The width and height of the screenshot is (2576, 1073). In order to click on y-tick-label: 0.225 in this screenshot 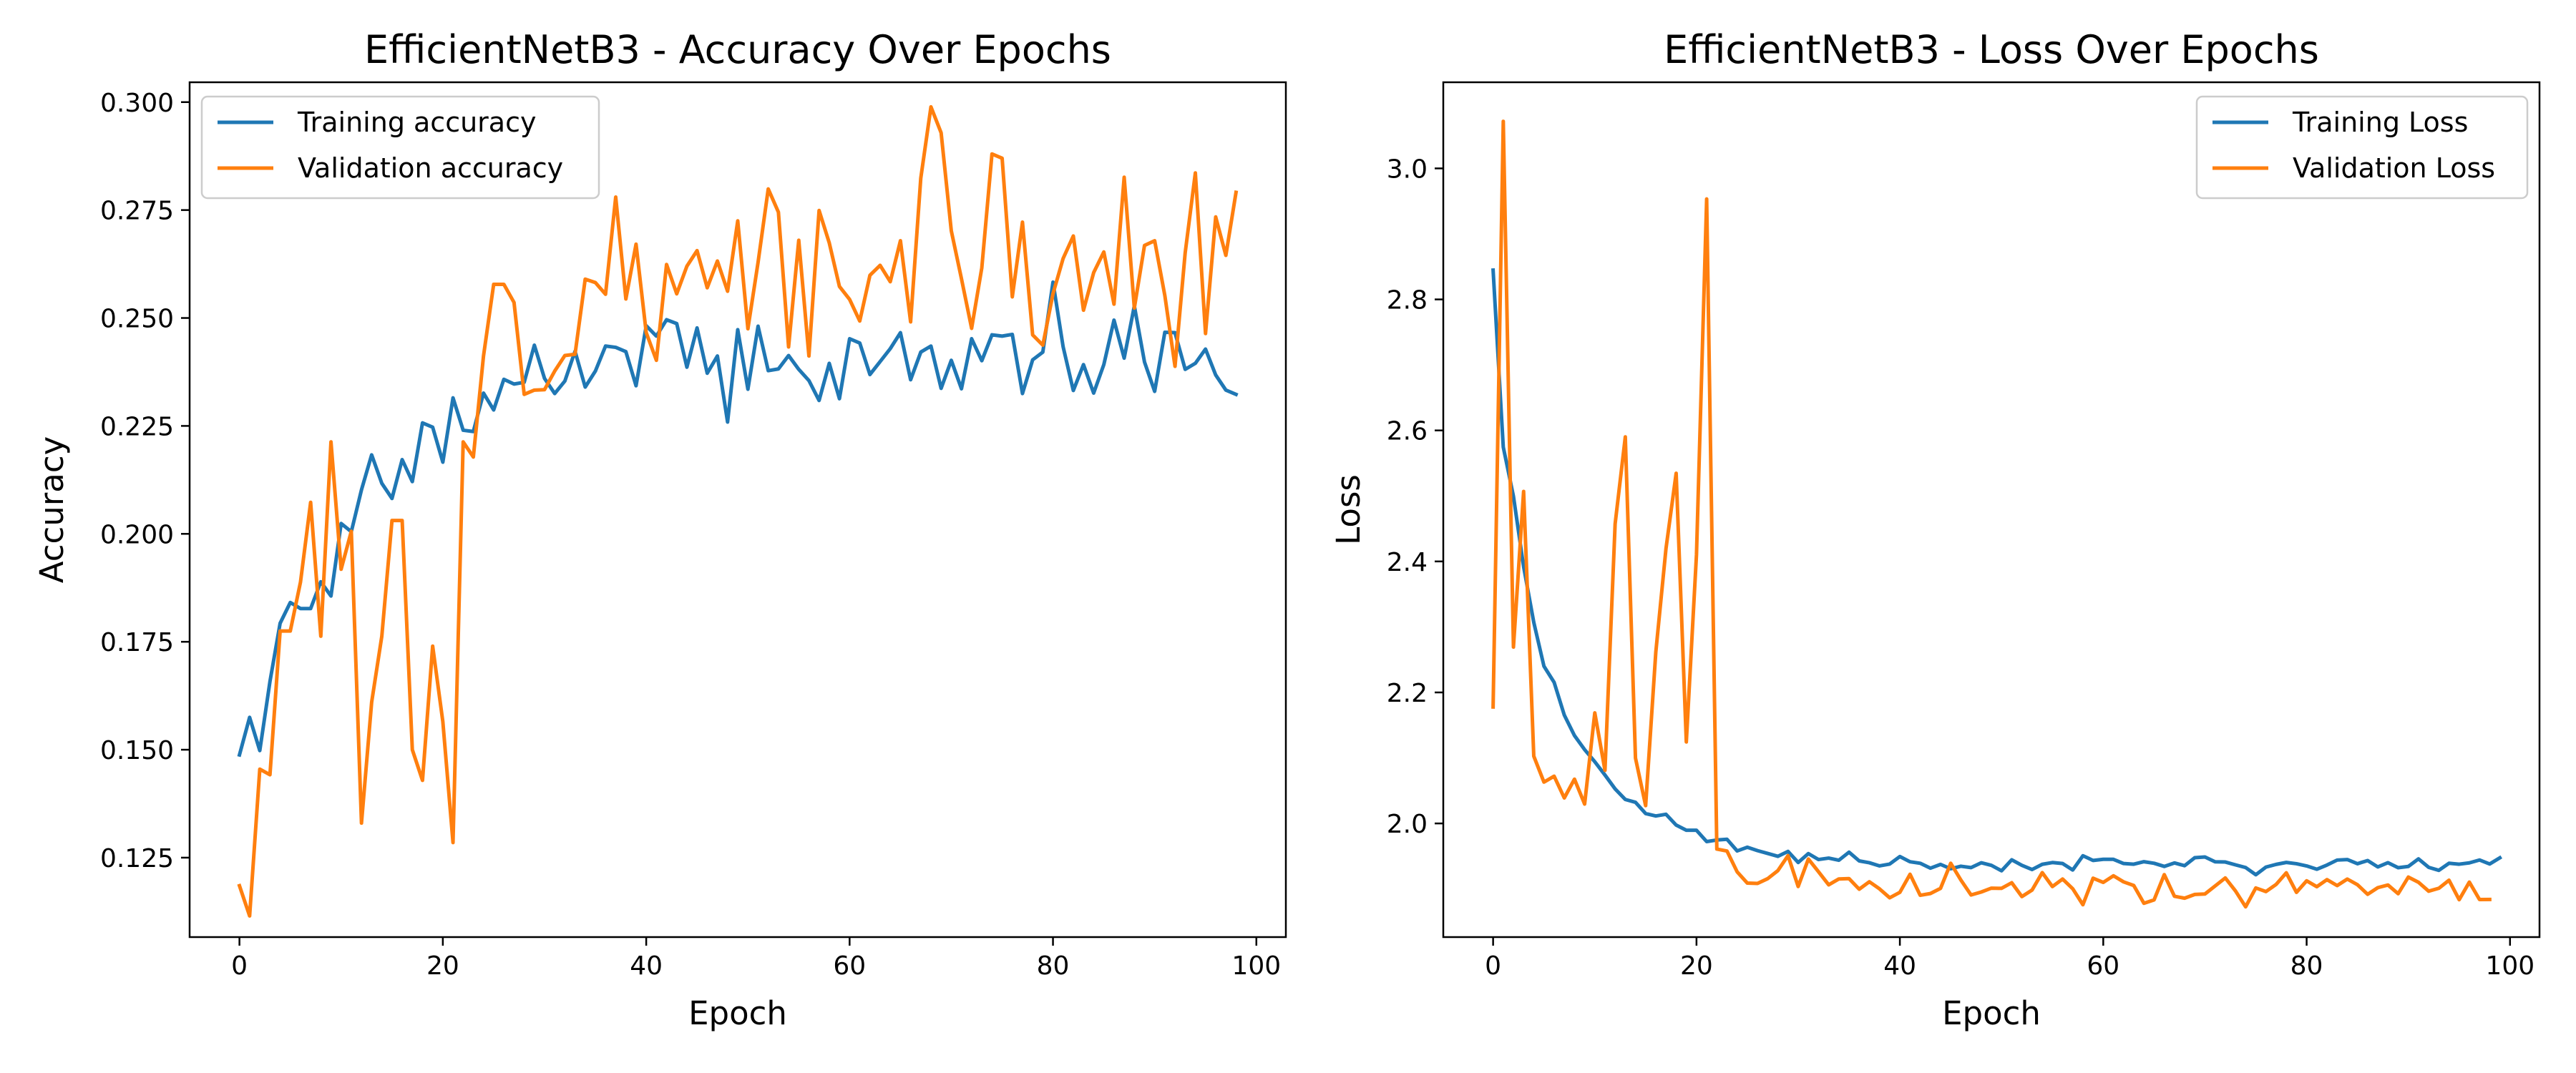, I will do `click(137, 427)`.